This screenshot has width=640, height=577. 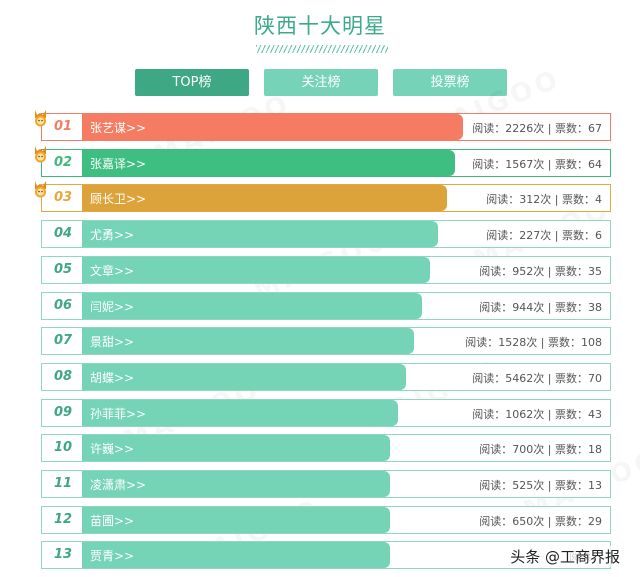 I want to click on ranking-row: 03 顾长卫>> 阅读：312次 | 票数：4, so click(x=326, y=198).